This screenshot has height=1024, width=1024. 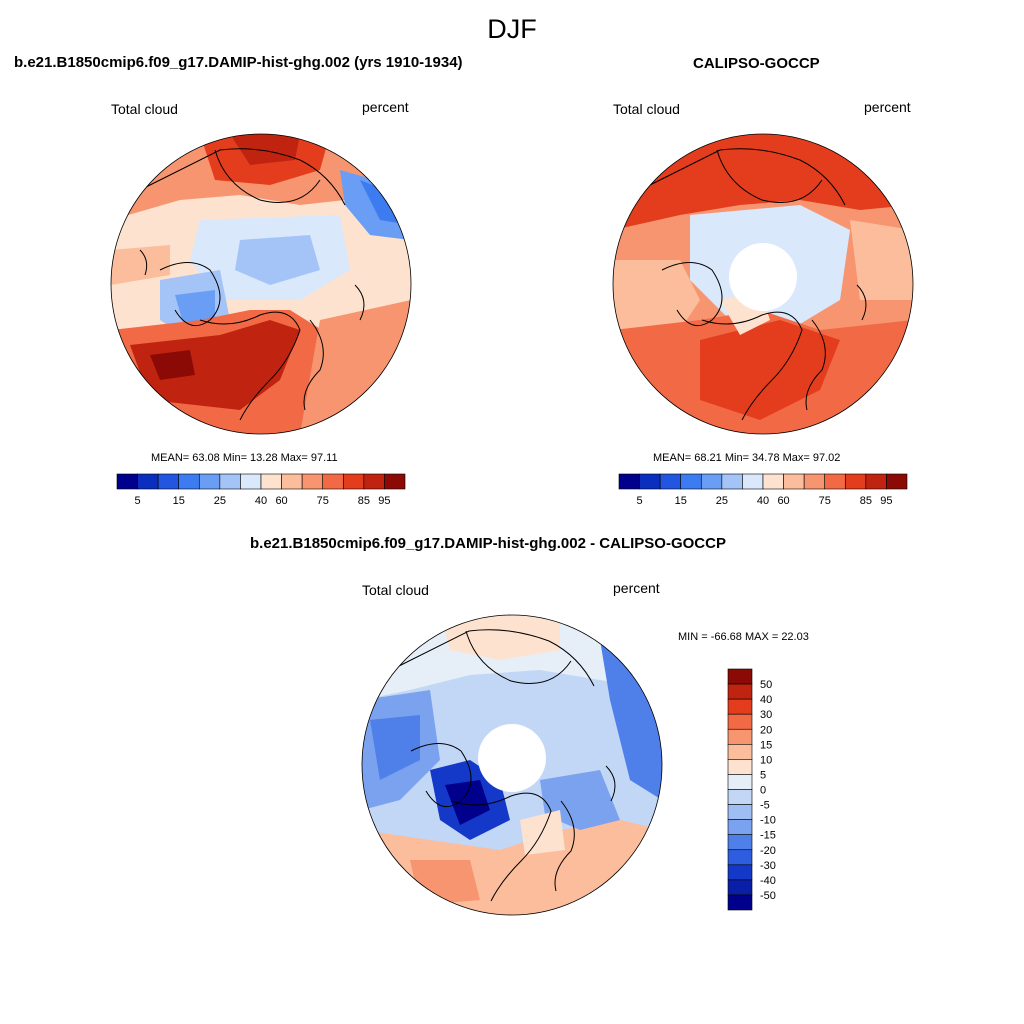 What do you see at coordinates (768, 851) in the screenshot?
I see `diff-colorbar-tick-label: -20` at bounding box center [768, 851].